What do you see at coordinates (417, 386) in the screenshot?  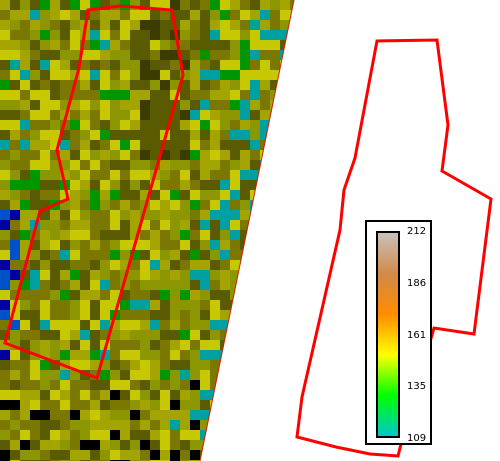 I see `legend-tick-label: 135` at bounding box center [417, 386].